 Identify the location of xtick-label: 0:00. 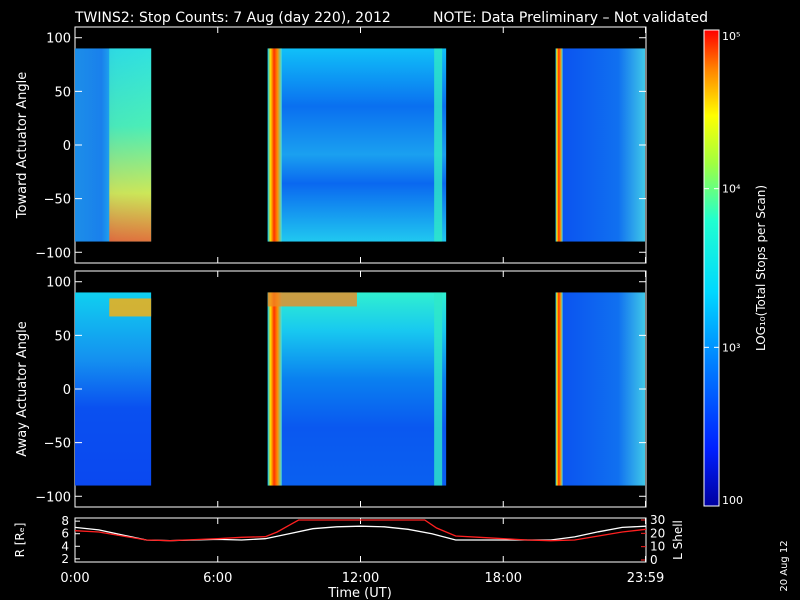
(74, 578).